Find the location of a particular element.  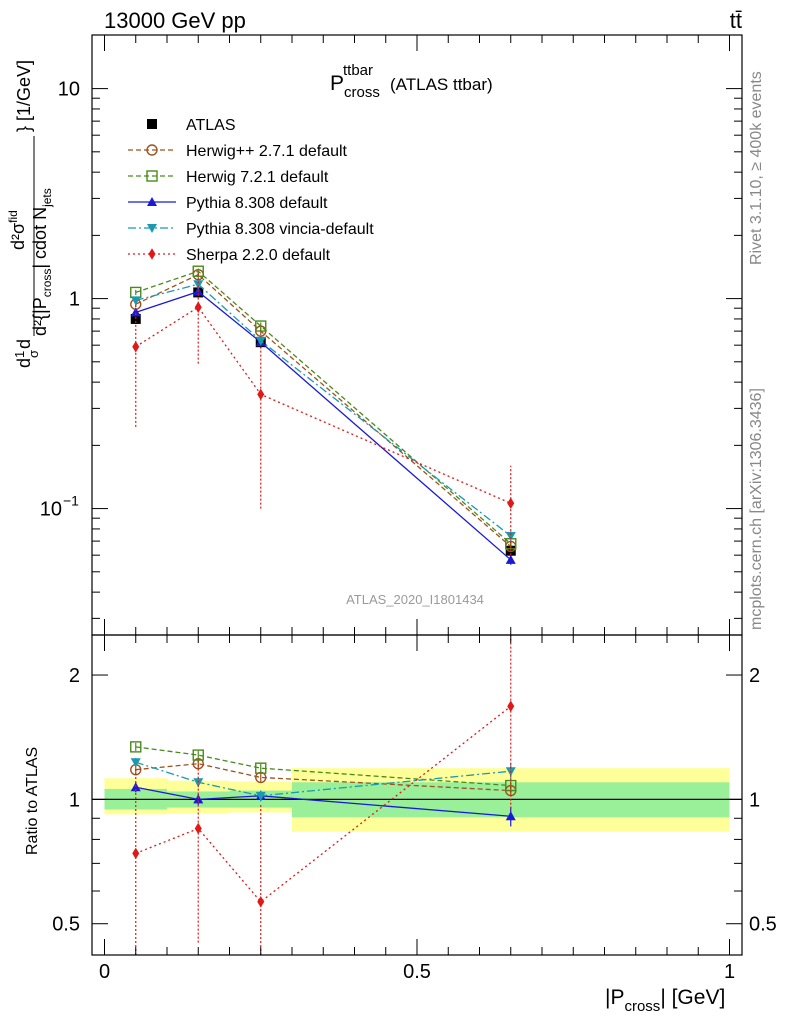

ylabel-d2: d²{|P is located at coordinates (40, 316).